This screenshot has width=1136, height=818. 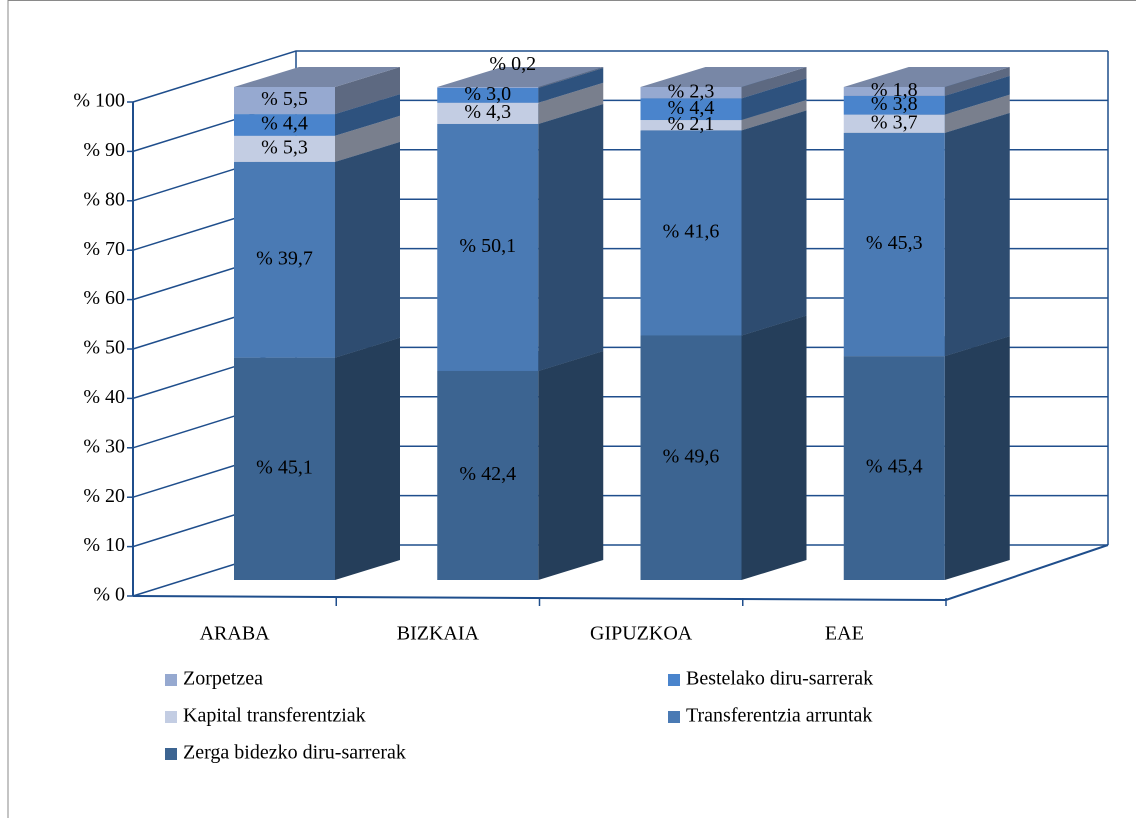 I want to click on y-tick-label: % 80, so click(x=104, y=199).